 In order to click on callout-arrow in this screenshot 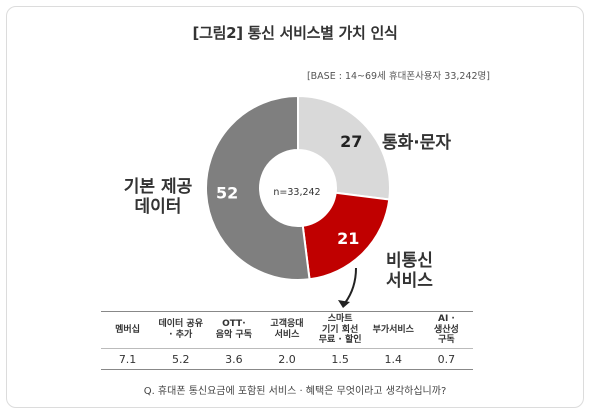, I will do `click(350, 285)`.